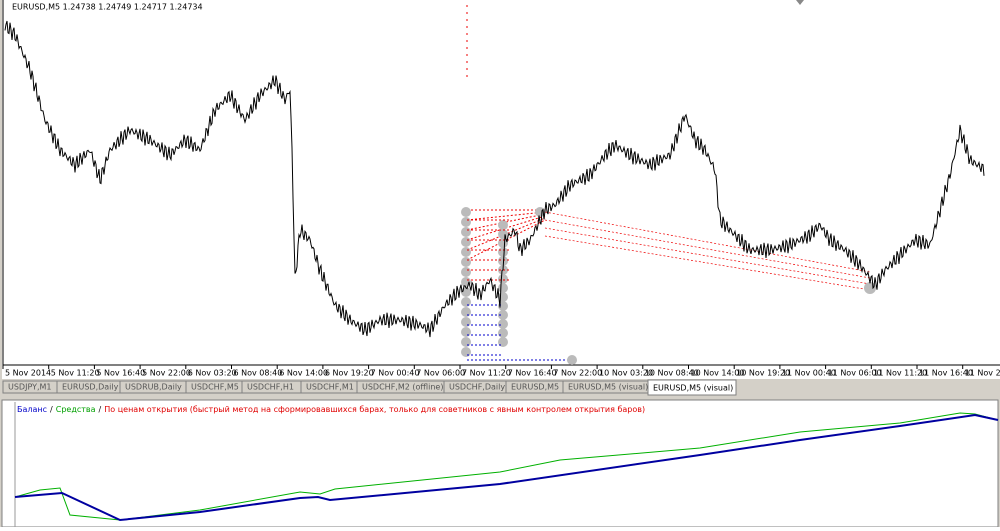  Describe the element at coordinates (809, 373) in the screenshot. I see `time-label: 11 Nov 00:40` at that location.